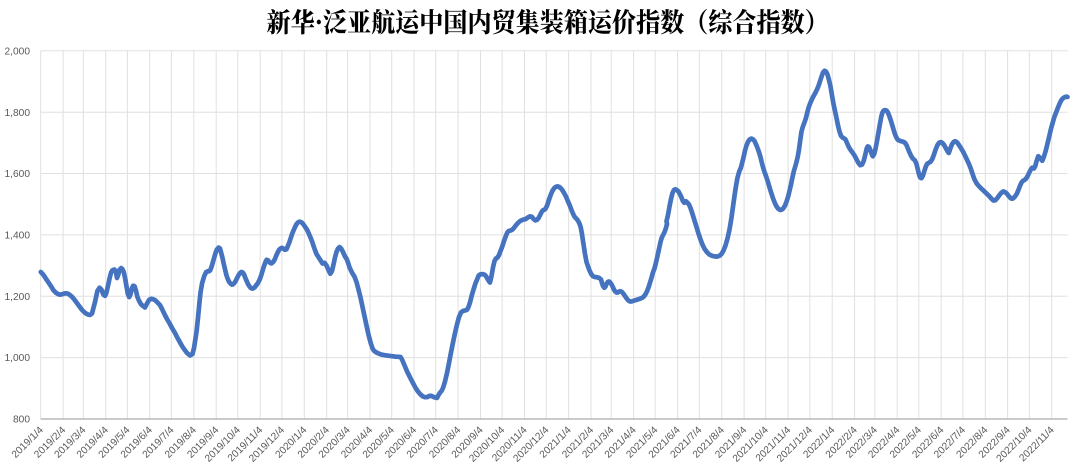  What do you see at coordinates (18, 297) in the screenshot?
I see `svg-text: 1,200` at bounding box center [18, 297].